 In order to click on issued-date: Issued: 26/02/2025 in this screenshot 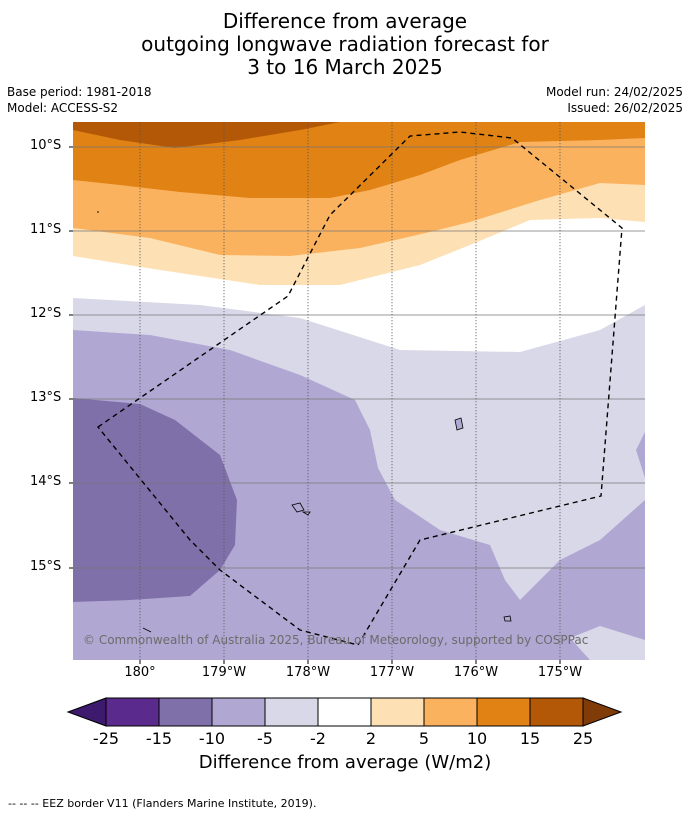, I will do `click(625, 108)`.